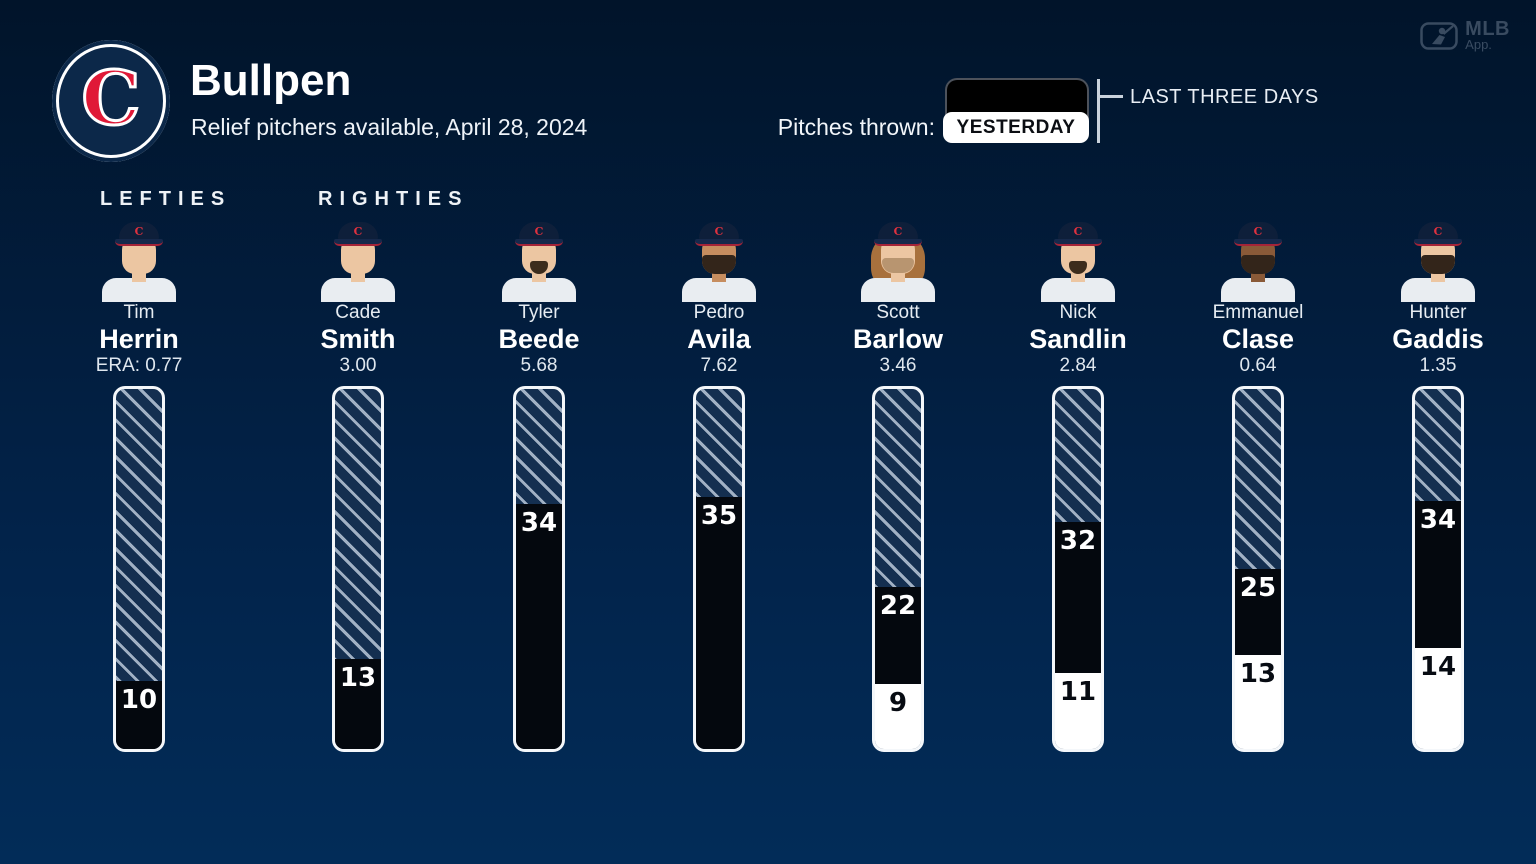  What do you see at coordinates (1438, 365) in the screenshot?
I see `player-era: 1.35` at bounding box center [1438, 365].